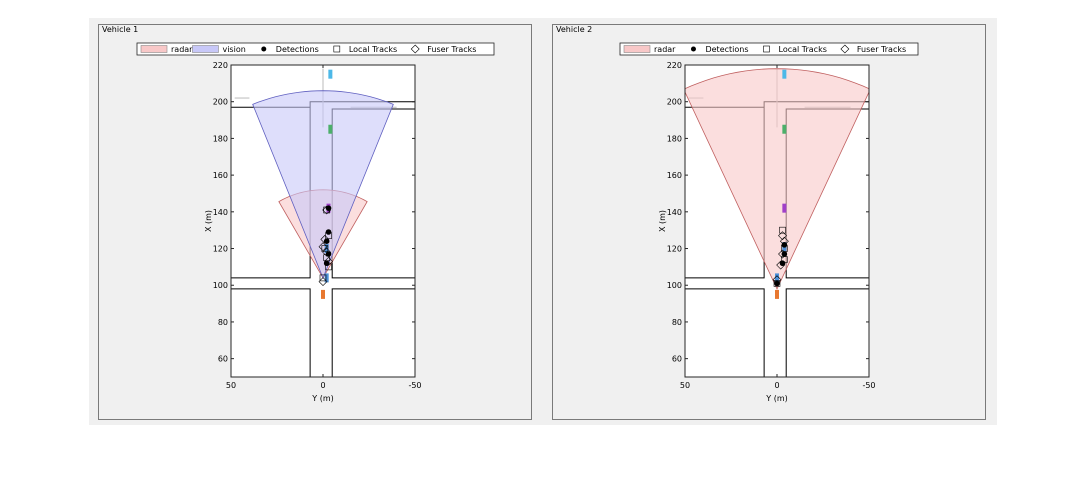 The height and width of the screenshot is (486, 1086). What do you see at coordinates (205, 49) in the screenshot?
I see `legend-swatch-vision` at bounding box center [205, 49].